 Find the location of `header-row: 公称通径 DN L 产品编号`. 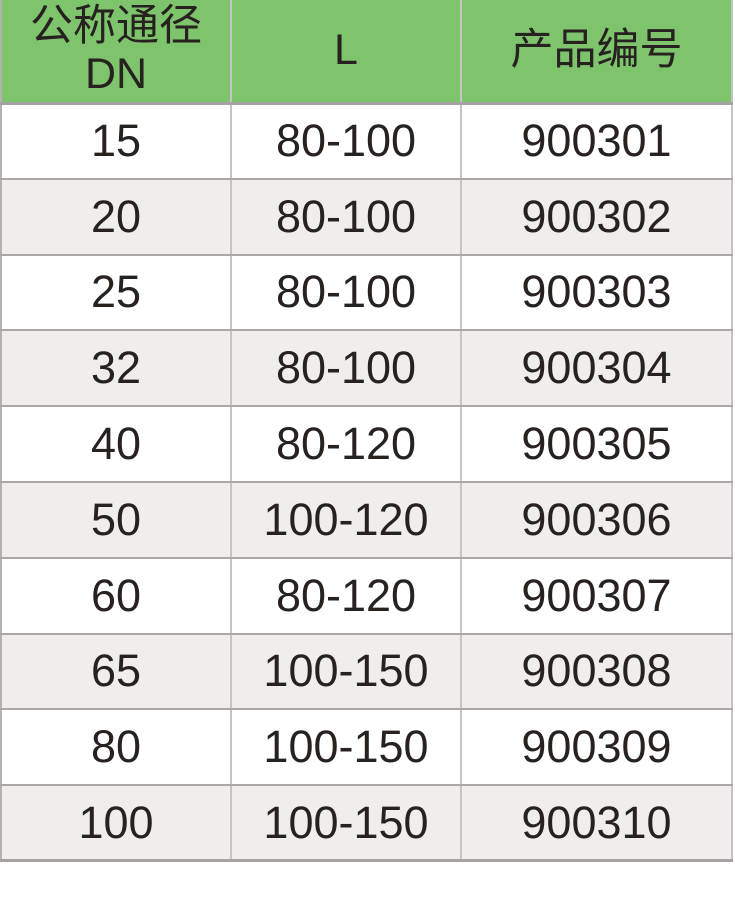

header-row: 公称通径 DN L 产品编号 is located at coordinates (366, 52).